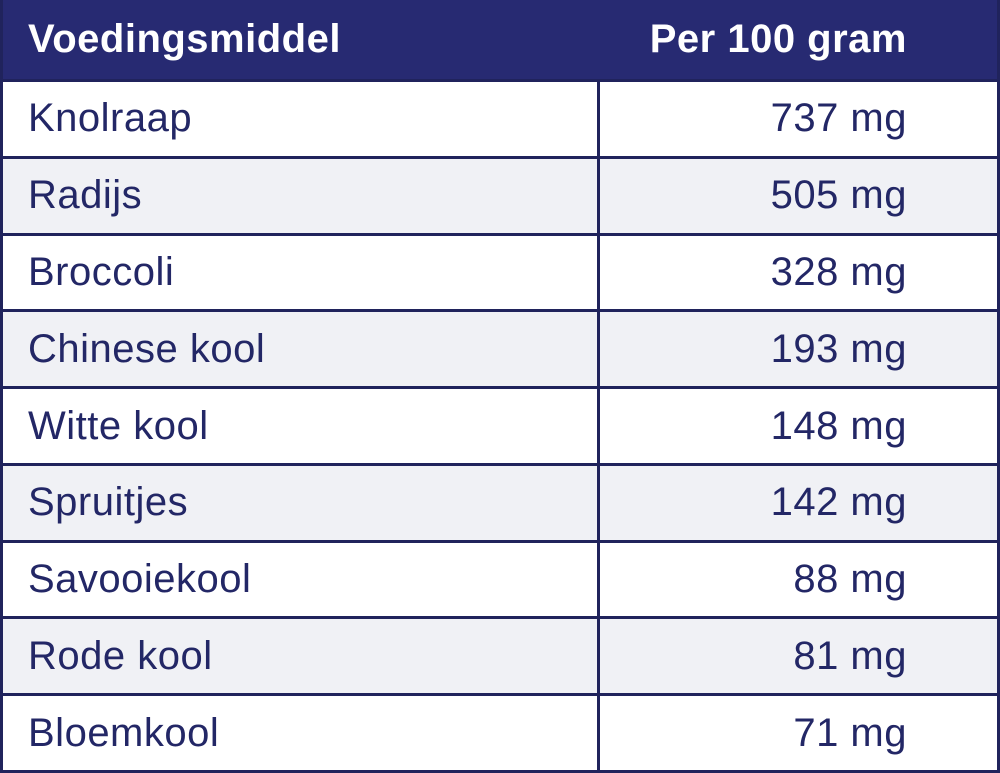  I want to click on table-row: Bloemkool 71 mg, so click(500, 732).